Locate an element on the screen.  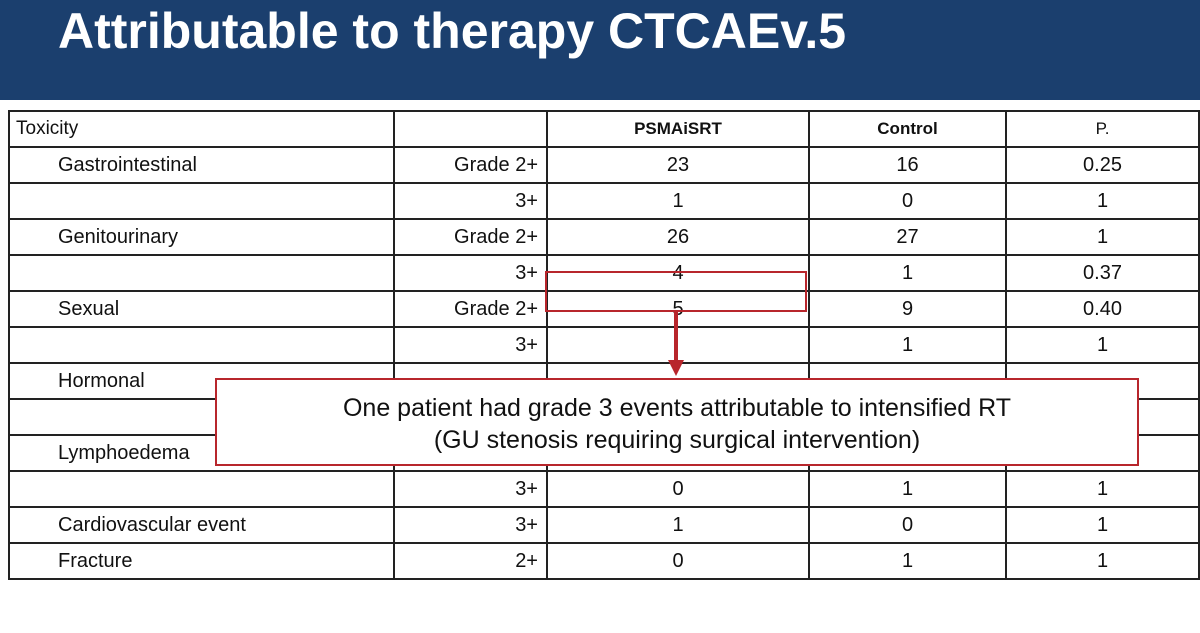
highlight-box is located at coordinates (676, 291).